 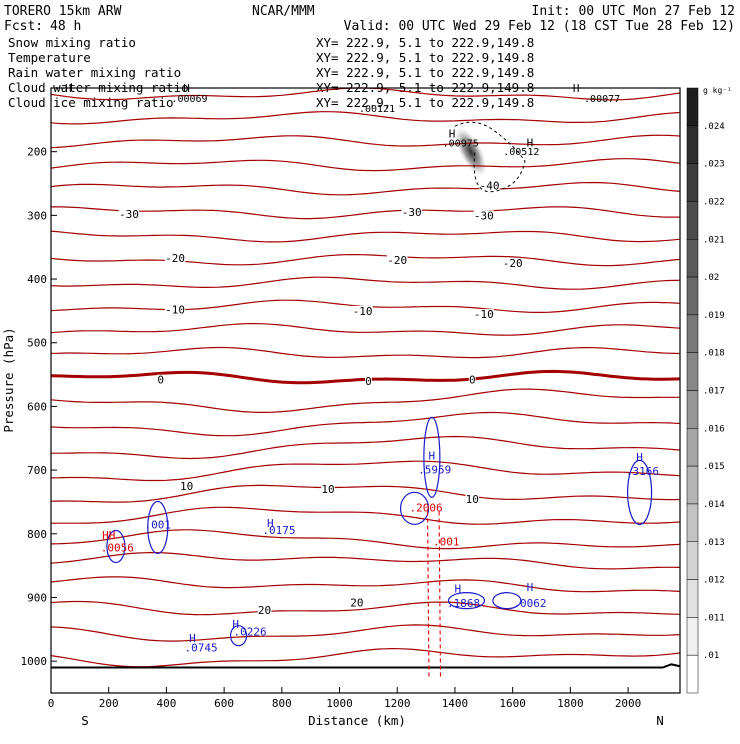 I want to click on fcst-label: Fcst:, so click(x=23, y=26).